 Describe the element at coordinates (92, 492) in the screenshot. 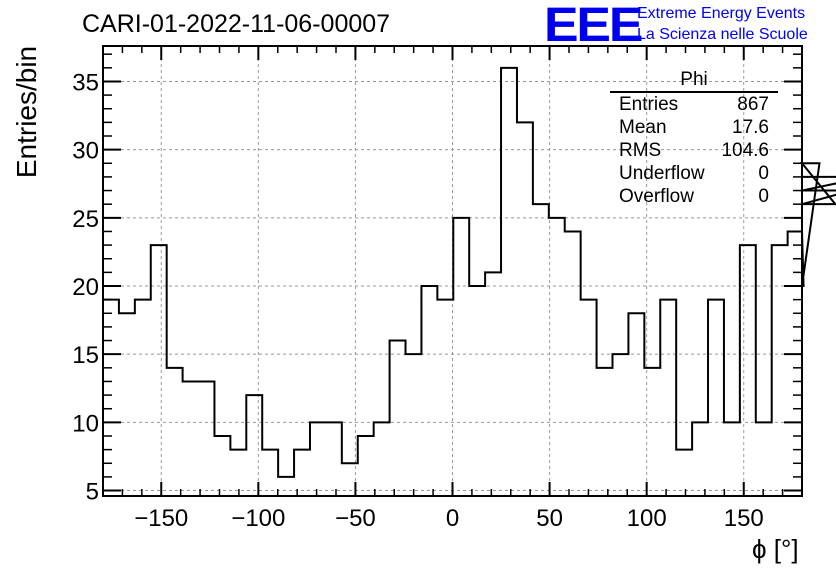

I see `y-tick-label: 5` at that location.